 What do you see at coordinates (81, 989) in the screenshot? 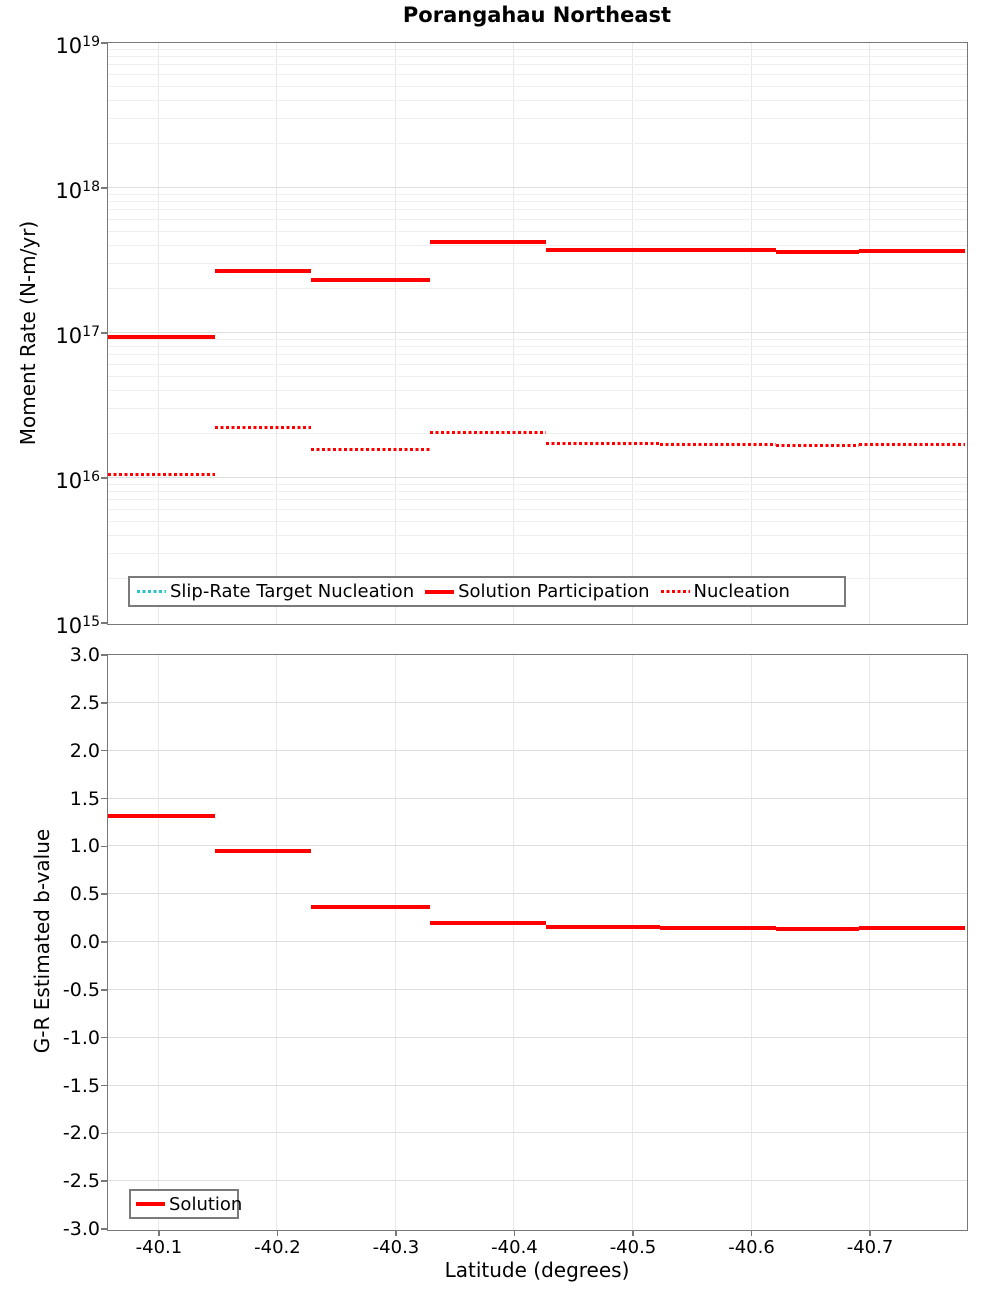
I see `y-tick-label: -0.5` at bounding box center [81, 989].